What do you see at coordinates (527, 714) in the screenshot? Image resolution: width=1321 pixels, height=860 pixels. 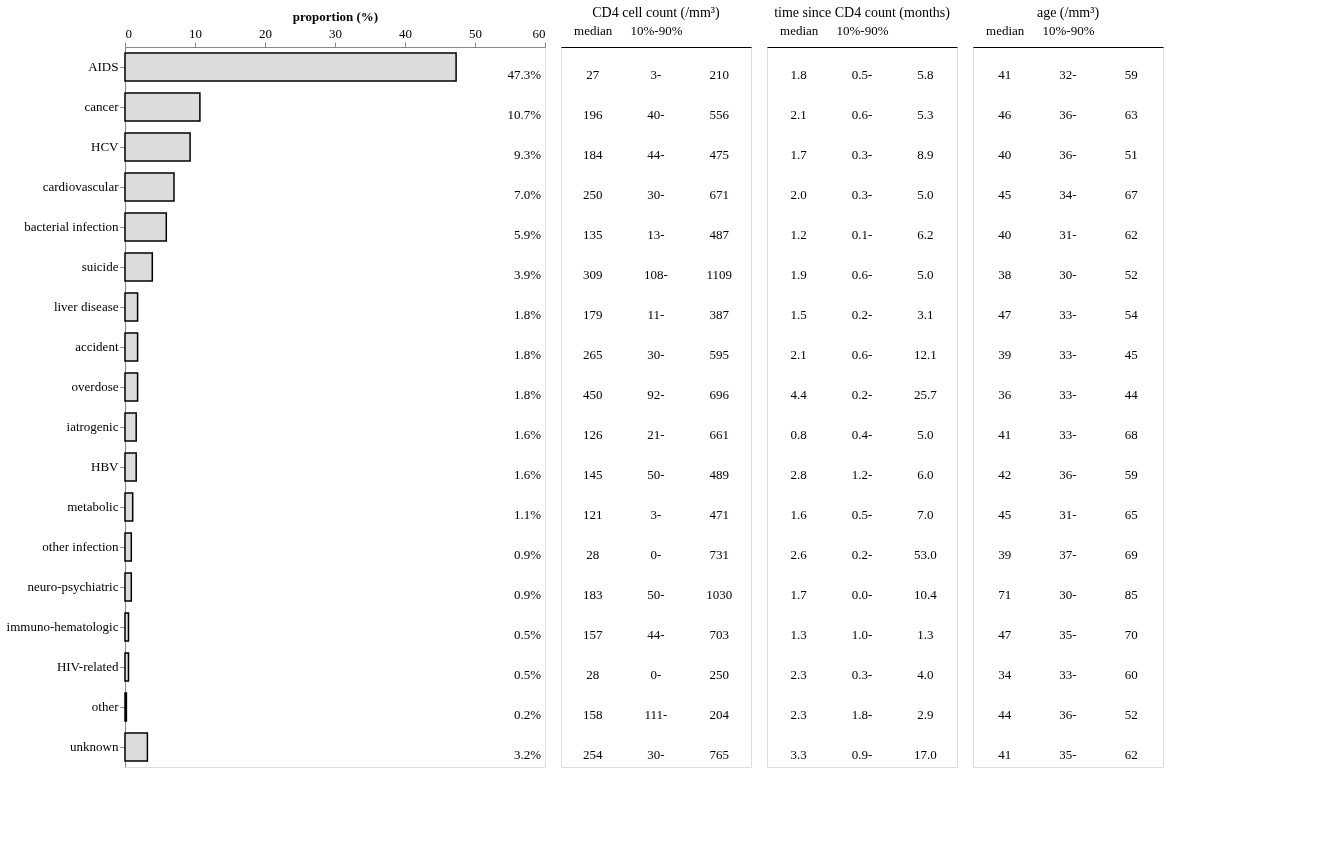 I see `data-label: 0.2%` at bounding box center [527, 714].